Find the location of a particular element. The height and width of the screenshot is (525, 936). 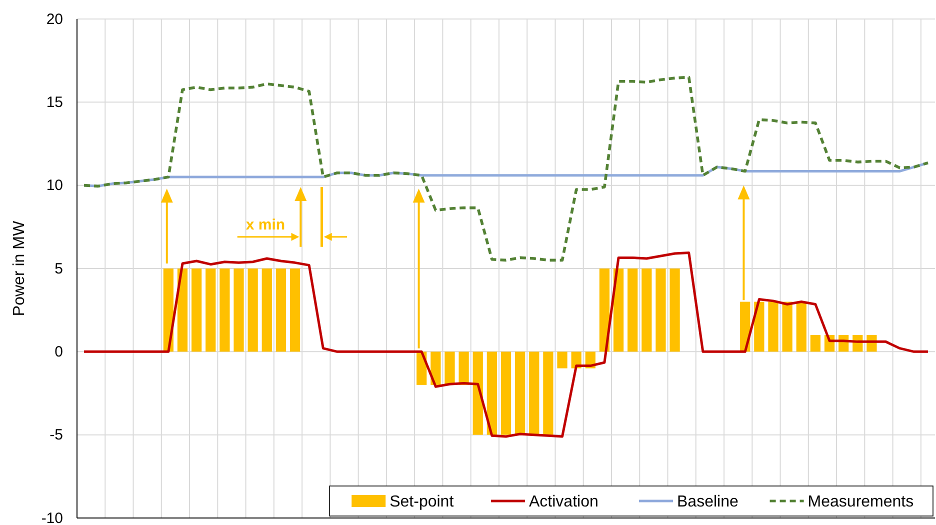

y-tick-label: -5 is located at coordinates (56, 435).